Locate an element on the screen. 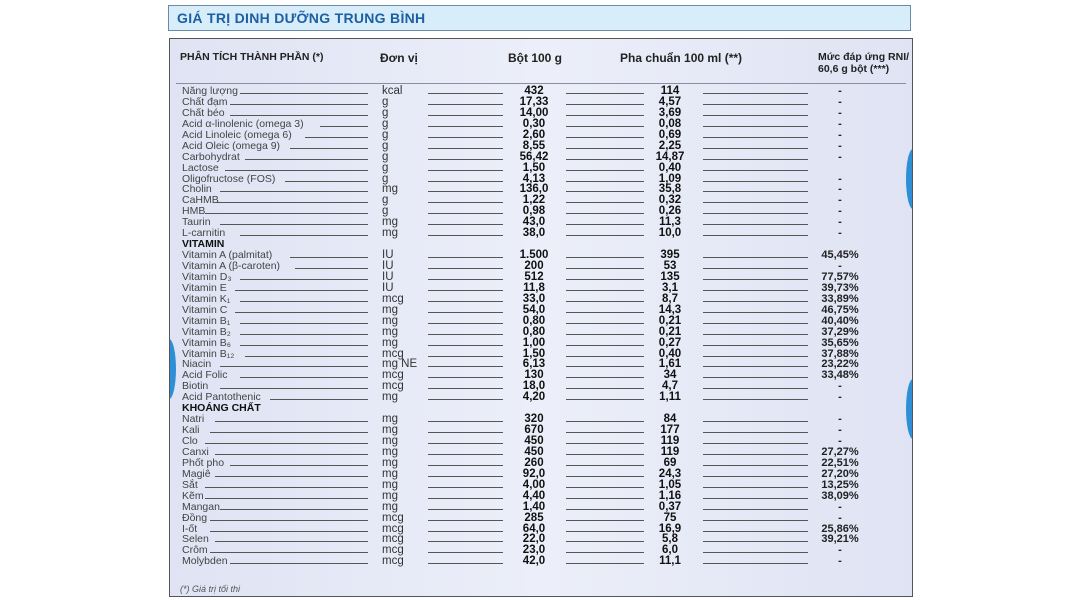  rni-percent: 35,65% is located at coordinates (840, 342).